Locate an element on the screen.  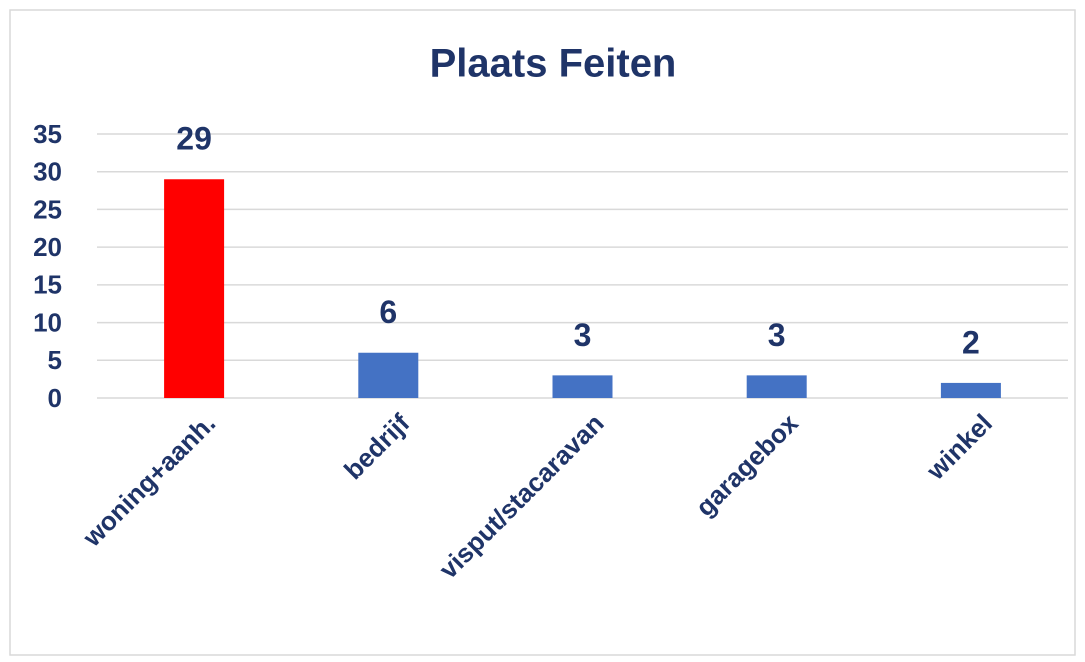
chart-title: Plaats Feiten is located at coordinates (553, 64).